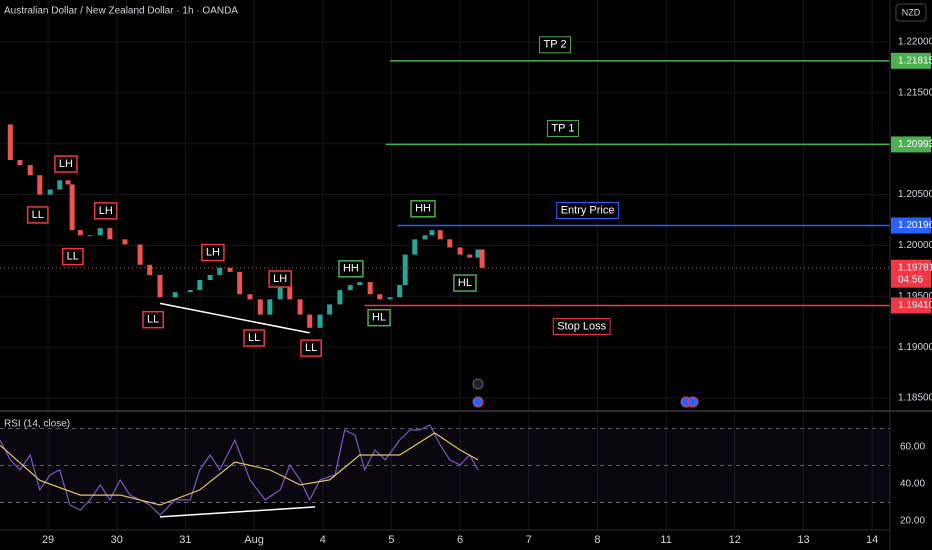 The image size is (932, 550). Describe the element at coordinates (323, 540) in the screenshot. I see `x-tick-label: 4` at that location.